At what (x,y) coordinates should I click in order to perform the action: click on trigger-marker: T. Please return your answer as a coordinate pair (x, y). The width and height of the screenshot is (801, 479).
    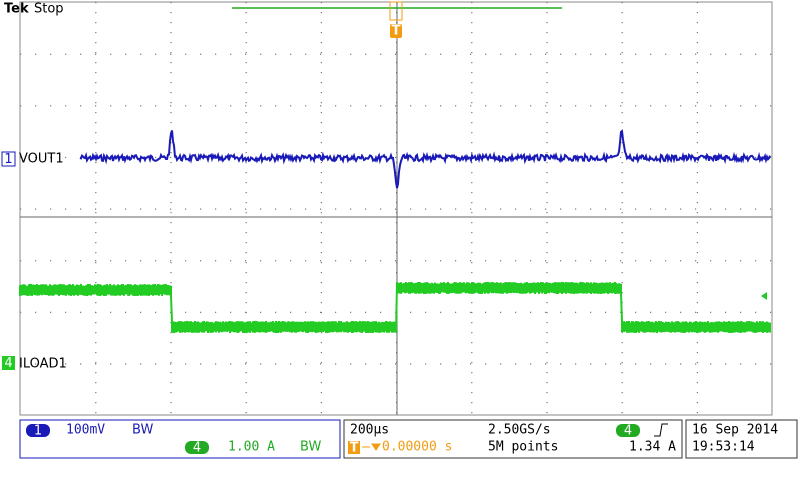
    Looking at the image, I should click on (396, 31).